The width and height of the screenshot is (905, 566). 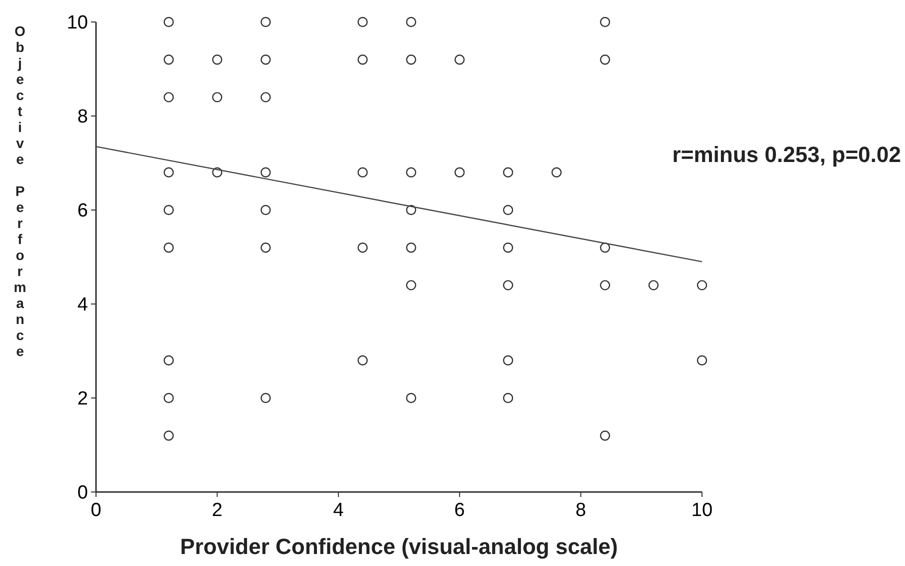 What do you see at coordinates (77, 23) in the screenshot?
I see `y-tick-label: 10` at bounding box center [77, 23].